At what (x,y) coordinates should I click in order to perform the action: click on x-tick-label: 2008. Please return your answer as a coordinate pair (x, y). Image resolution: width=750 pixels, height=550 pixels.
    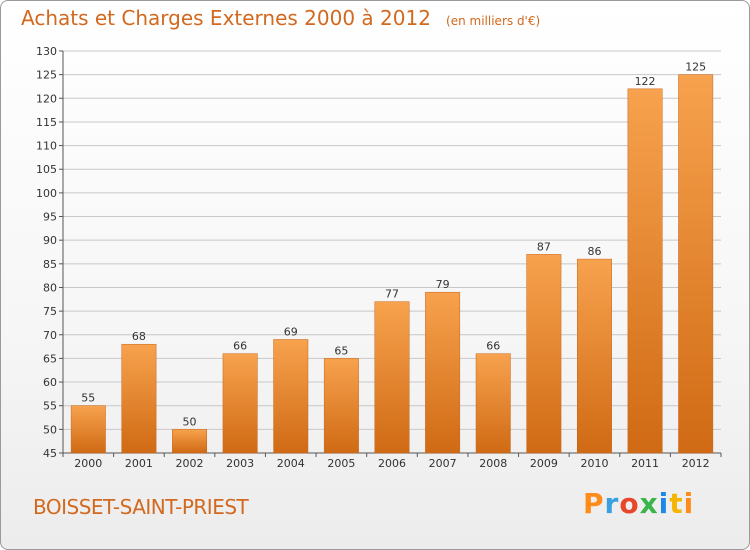
    Looking at the image, I should click on (493, 463).